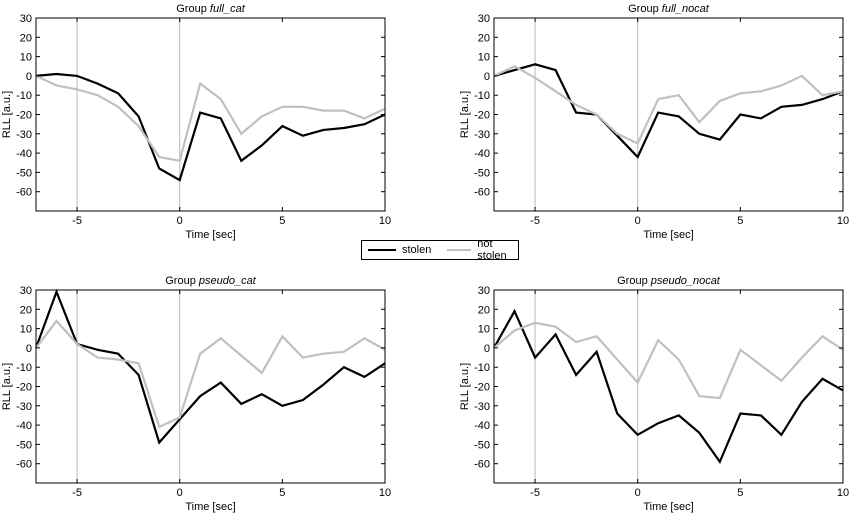 This screenshot has width=851, height=515. What do you see at coordinates (440, 250) in the screenshot?
I see `legend: stolen not stolen` at bounding box center [440, 250].